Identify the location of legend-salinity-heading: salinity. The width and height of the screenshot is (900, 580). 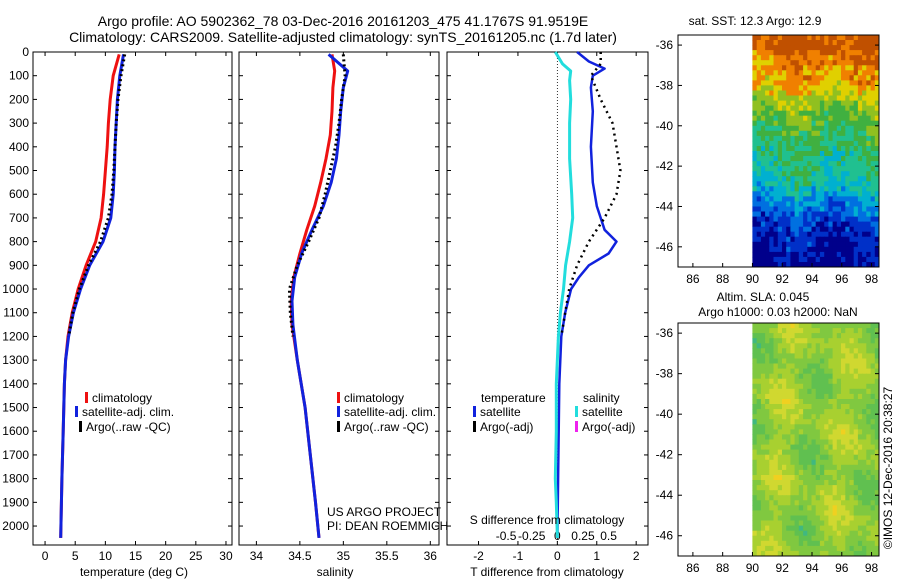
(601, 398).